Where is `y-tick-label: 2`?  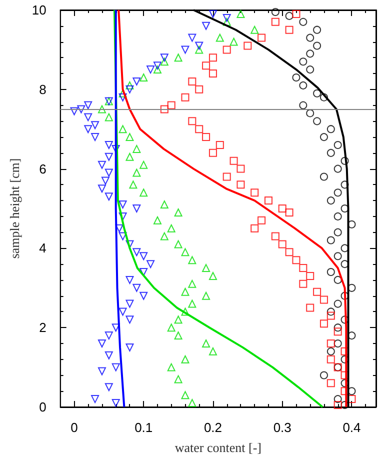
y-tick-label: 2 is located at coordinates (42, 328).